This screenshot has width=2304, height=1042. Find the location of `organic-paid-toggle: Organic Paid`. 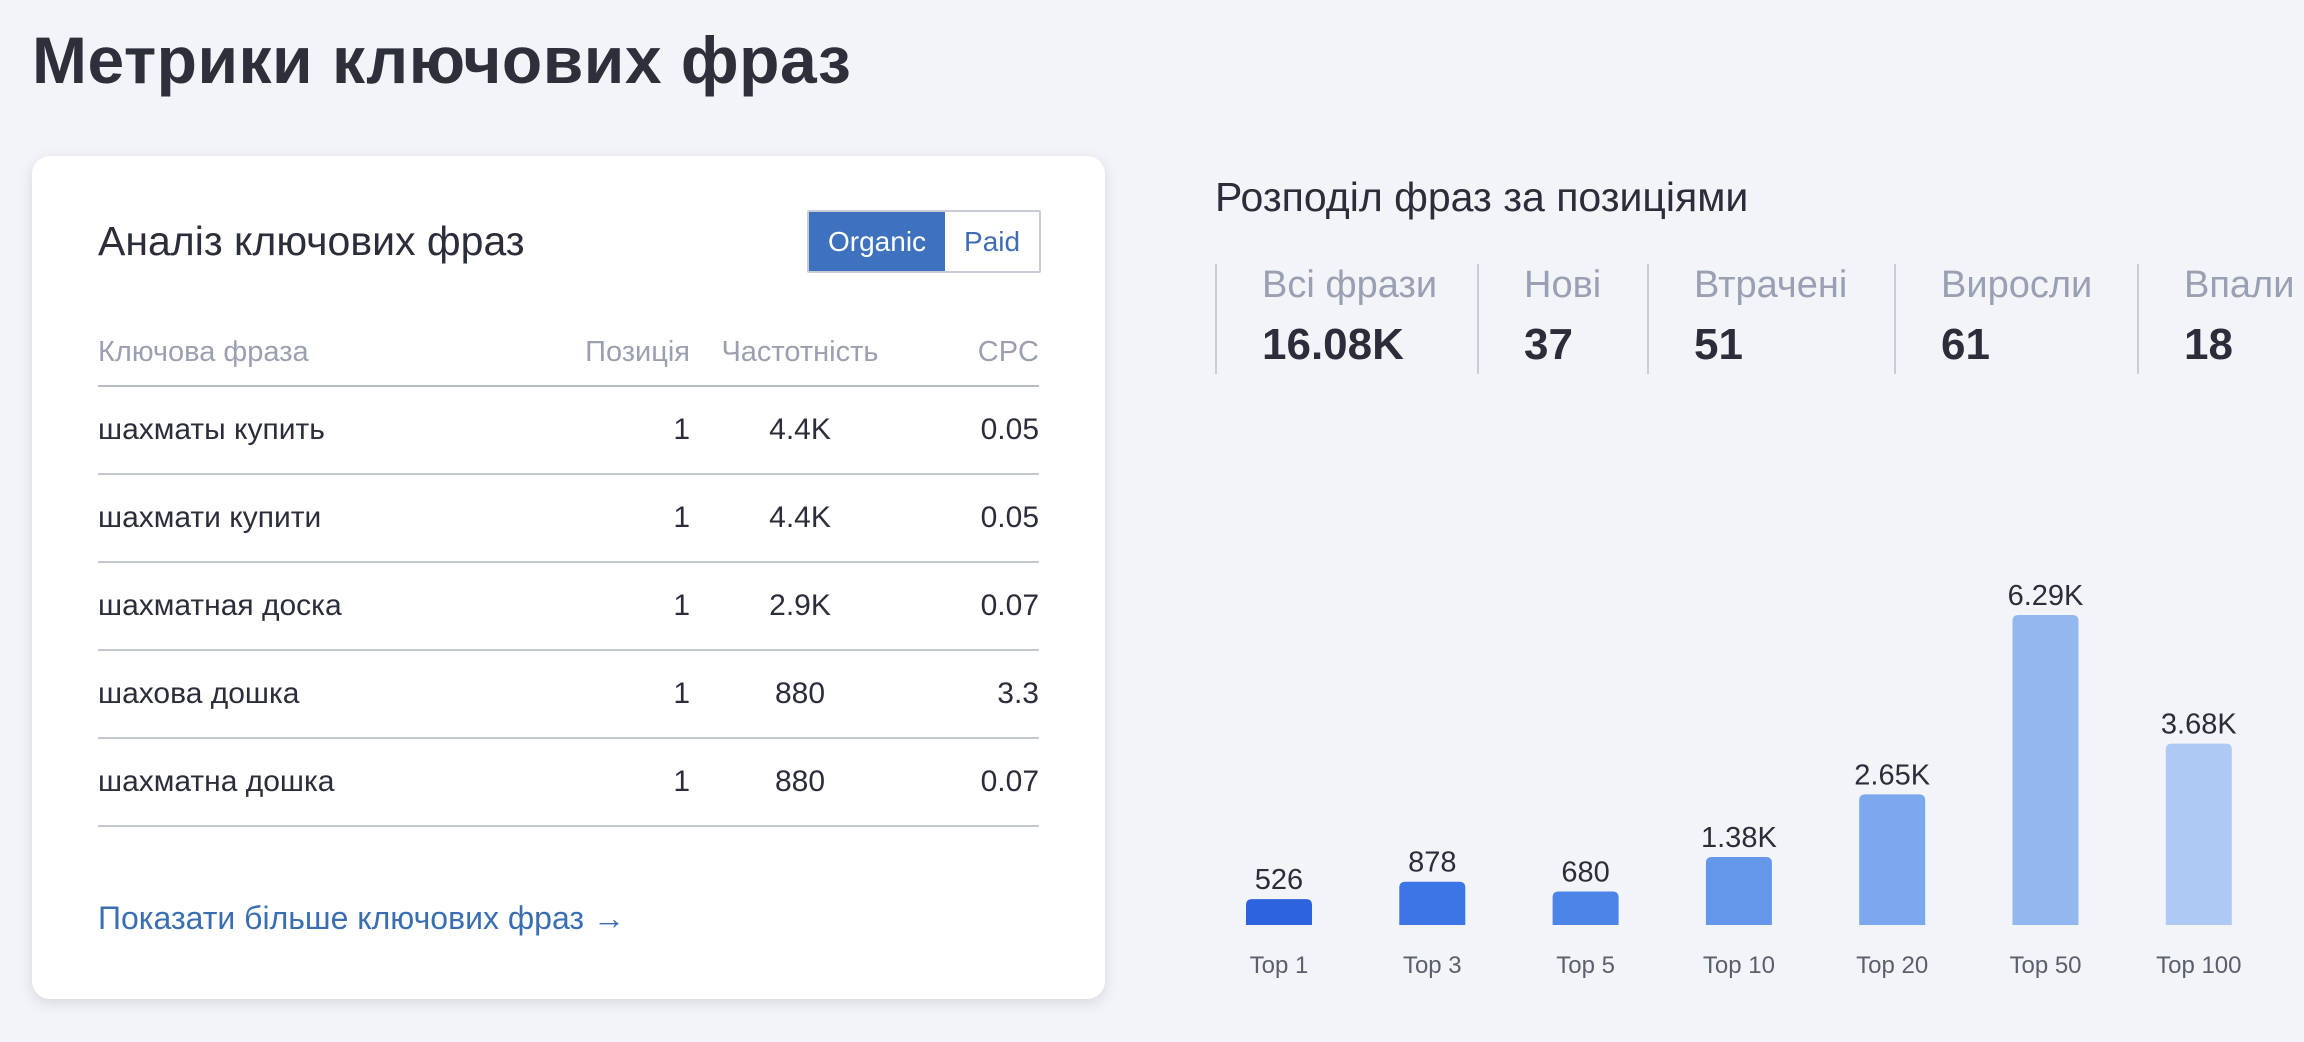

organic-paid-toggle: Organic Paid is located at coordinates (924, 241).